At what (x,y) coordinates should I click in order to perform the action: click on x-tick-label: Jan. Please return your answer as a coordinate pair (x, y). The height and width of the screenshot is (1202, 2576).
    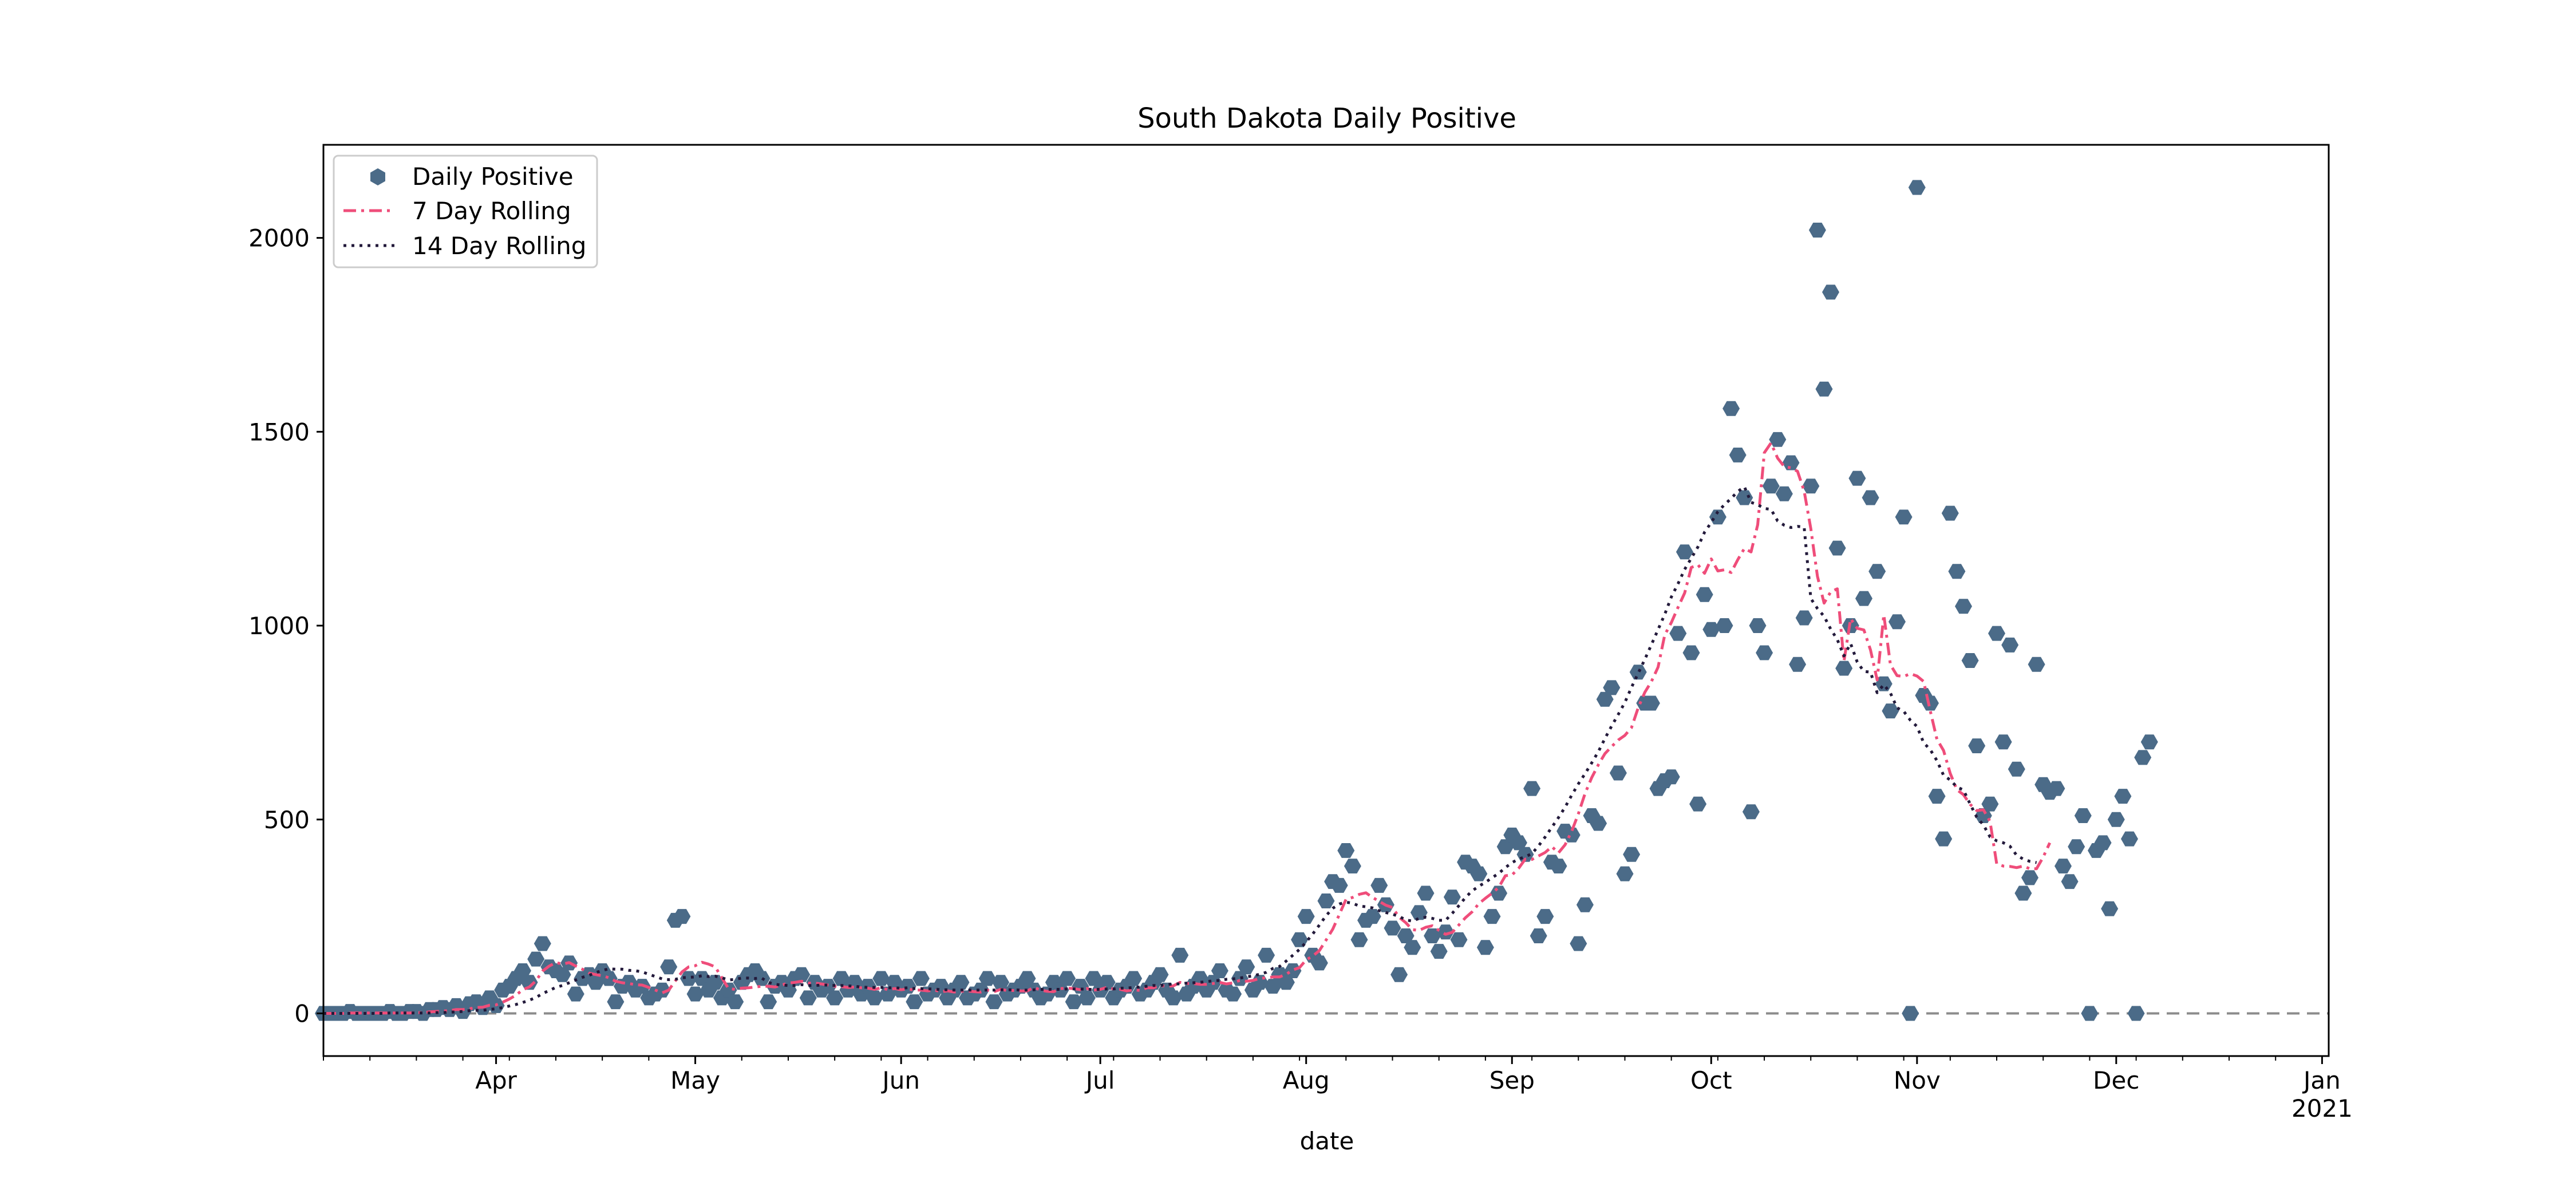
    Looking at the image, I should click on (2321, 1080).